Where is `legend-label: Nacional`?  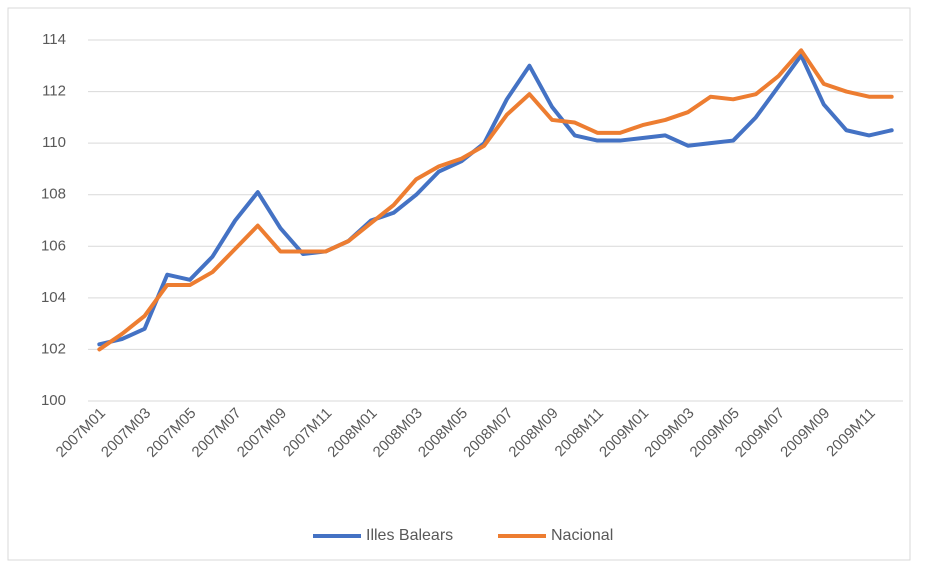
legend-label: Nacional is located at coordinates (582, 535).